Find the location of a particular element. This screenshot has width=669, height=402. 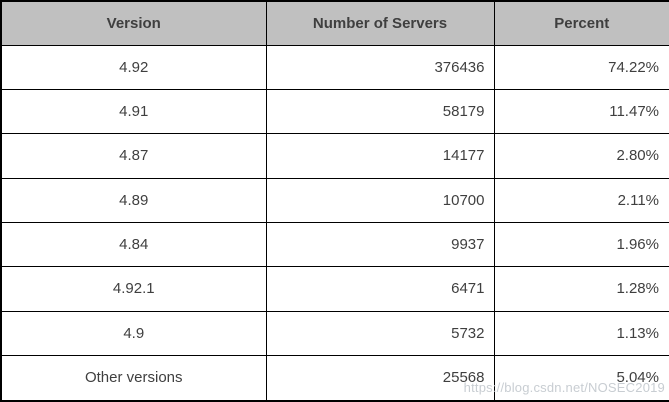

percent-cell: 74.22% is located at coordinates (581, 67).